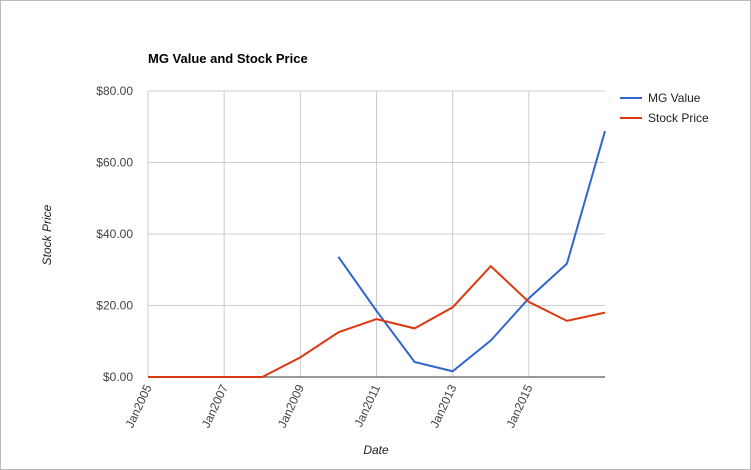 This screenshot has height=470, width=751. I want to click on y-axis-title: Stock Price, so click(47, 234).